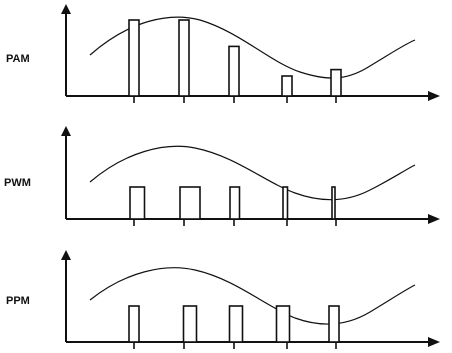 The width and height of the screenshot is (452, 353). What do you see at coordinates (235, 99) in the screenshot?
I see `pam-ticks` at bounding box center [235, 99].